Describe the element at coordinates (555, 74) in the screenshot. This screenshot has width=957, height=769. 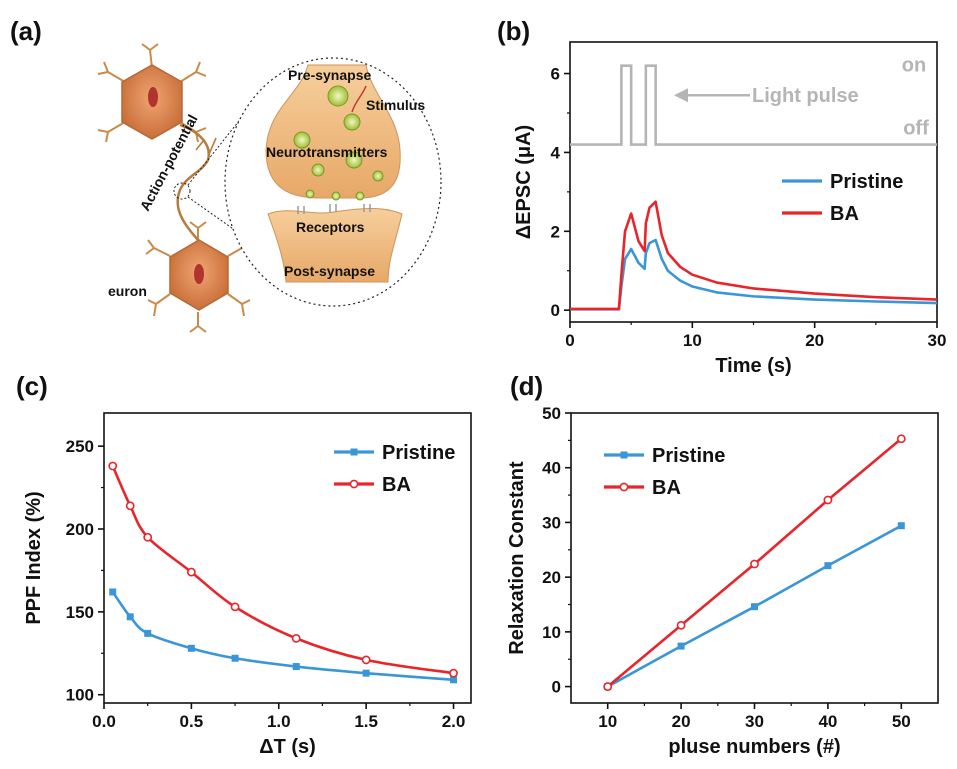
I see `y-tick-label: 6` at that location.